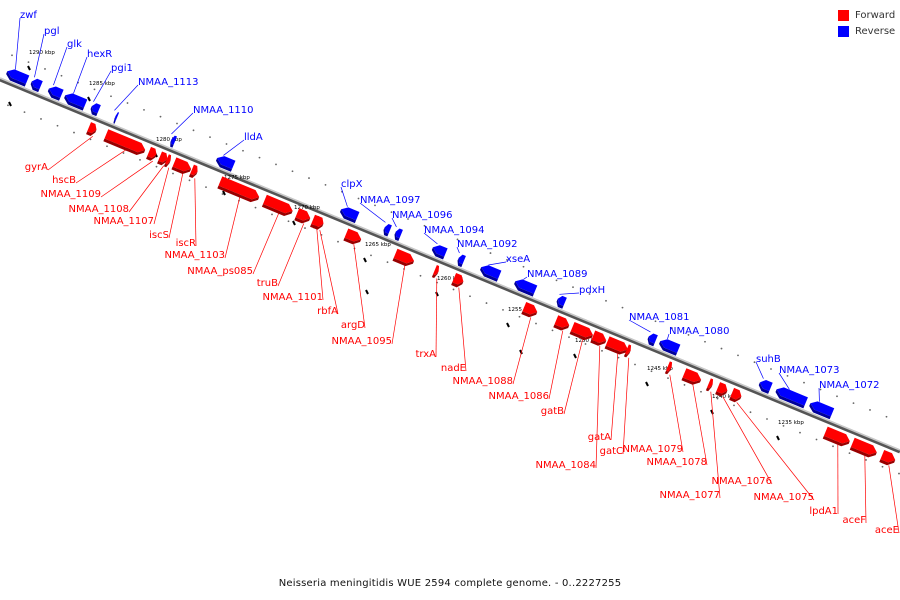  Describe the element at coordinates (194, 255) in the screenshot. I see `gene-label: NMAA_1103` at that location.